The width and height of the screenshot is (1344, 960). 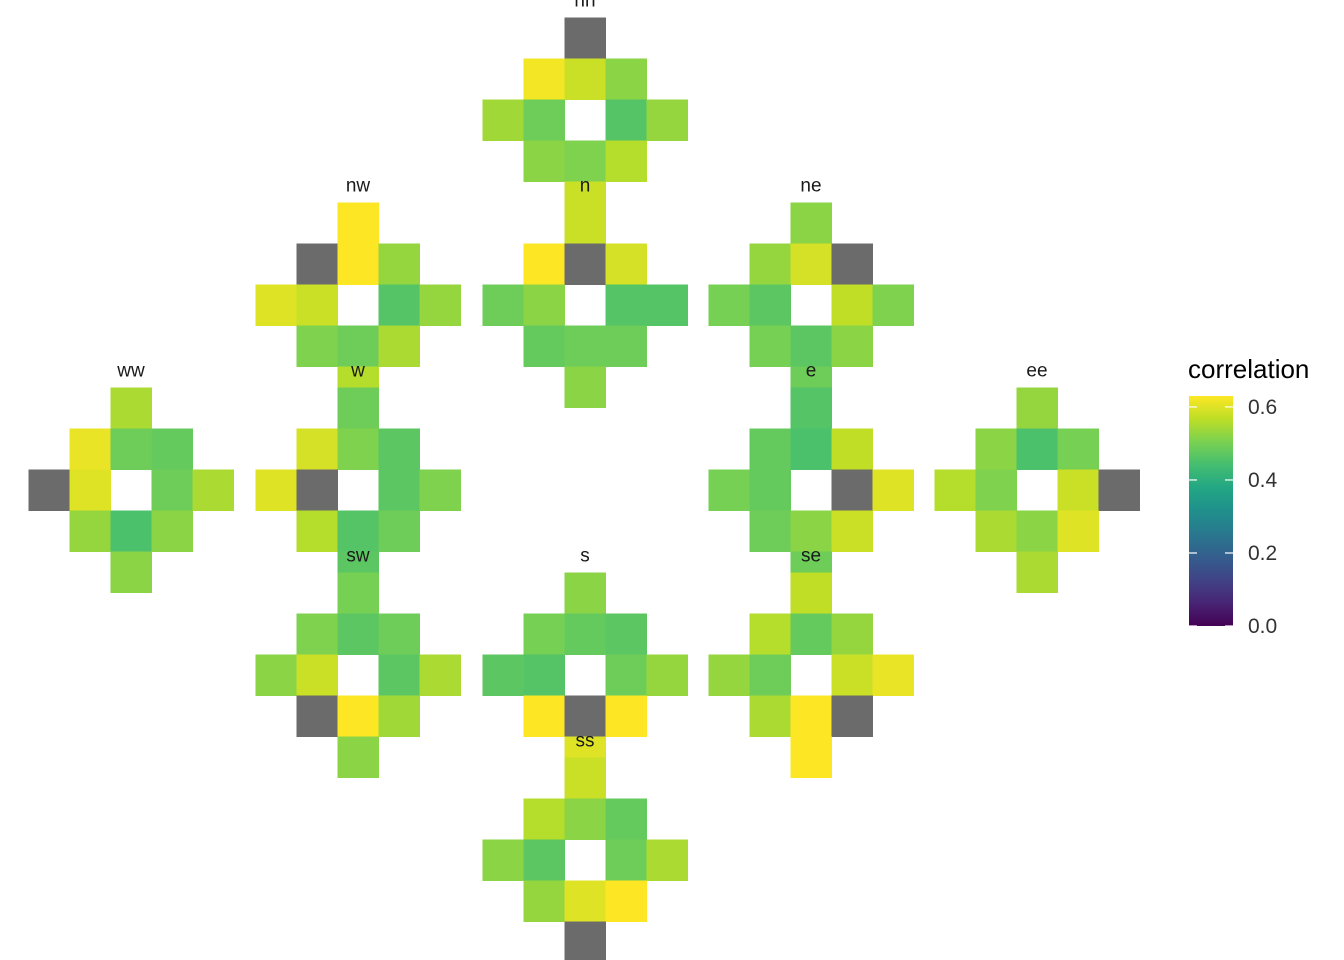 What do you see at coordinates (585, 111) in the screenshot?
I see `panel-nn: nn` at bounding box center [585, 111].